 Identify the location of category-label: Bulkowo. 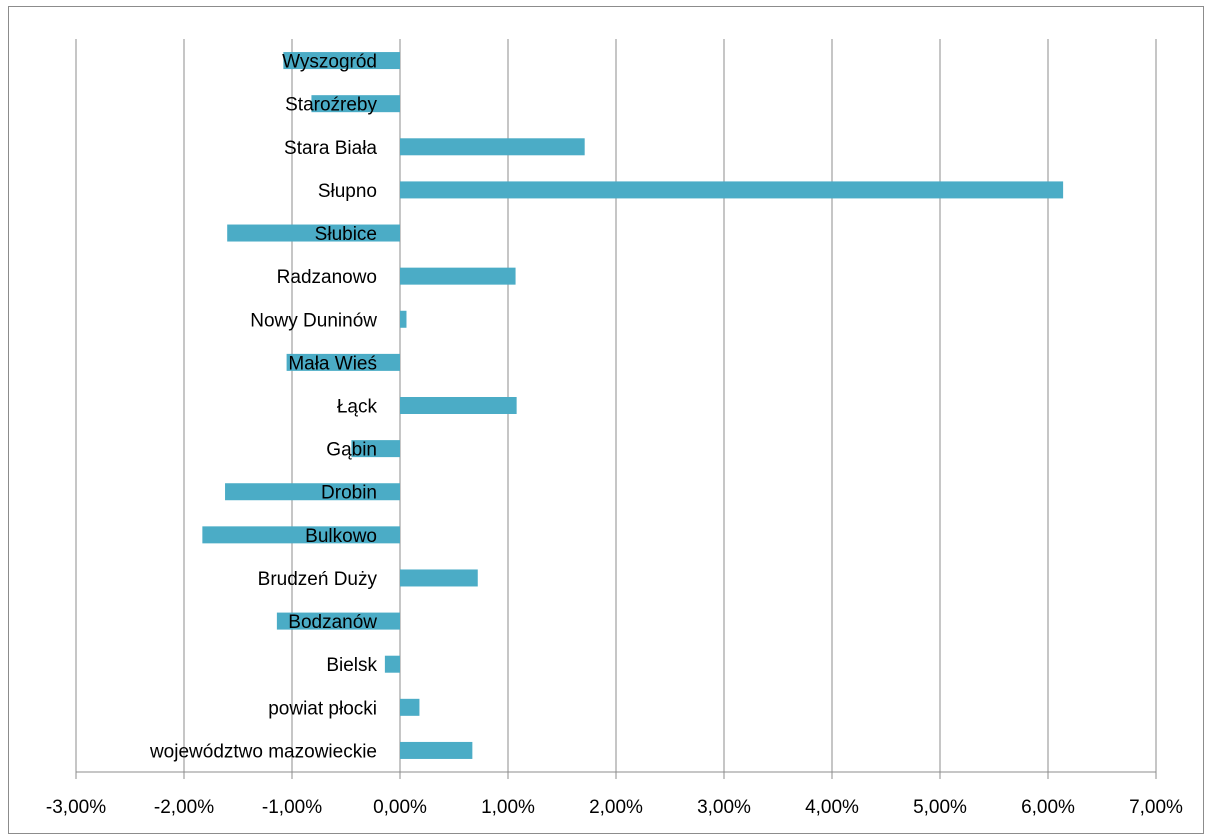
(341, 536).